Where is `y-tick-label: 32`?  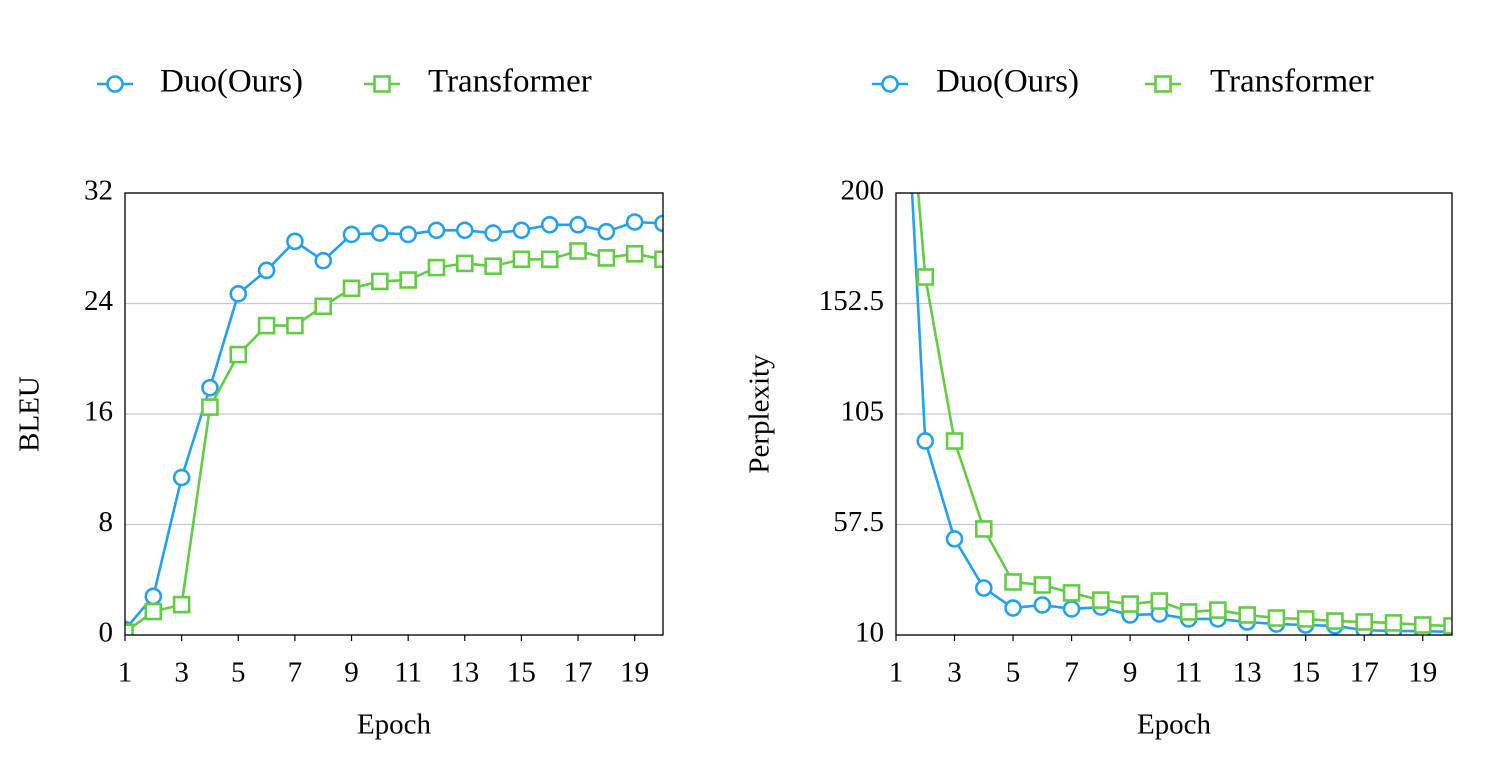
y-tick-label: 32 is located at coordinates (98, 191).